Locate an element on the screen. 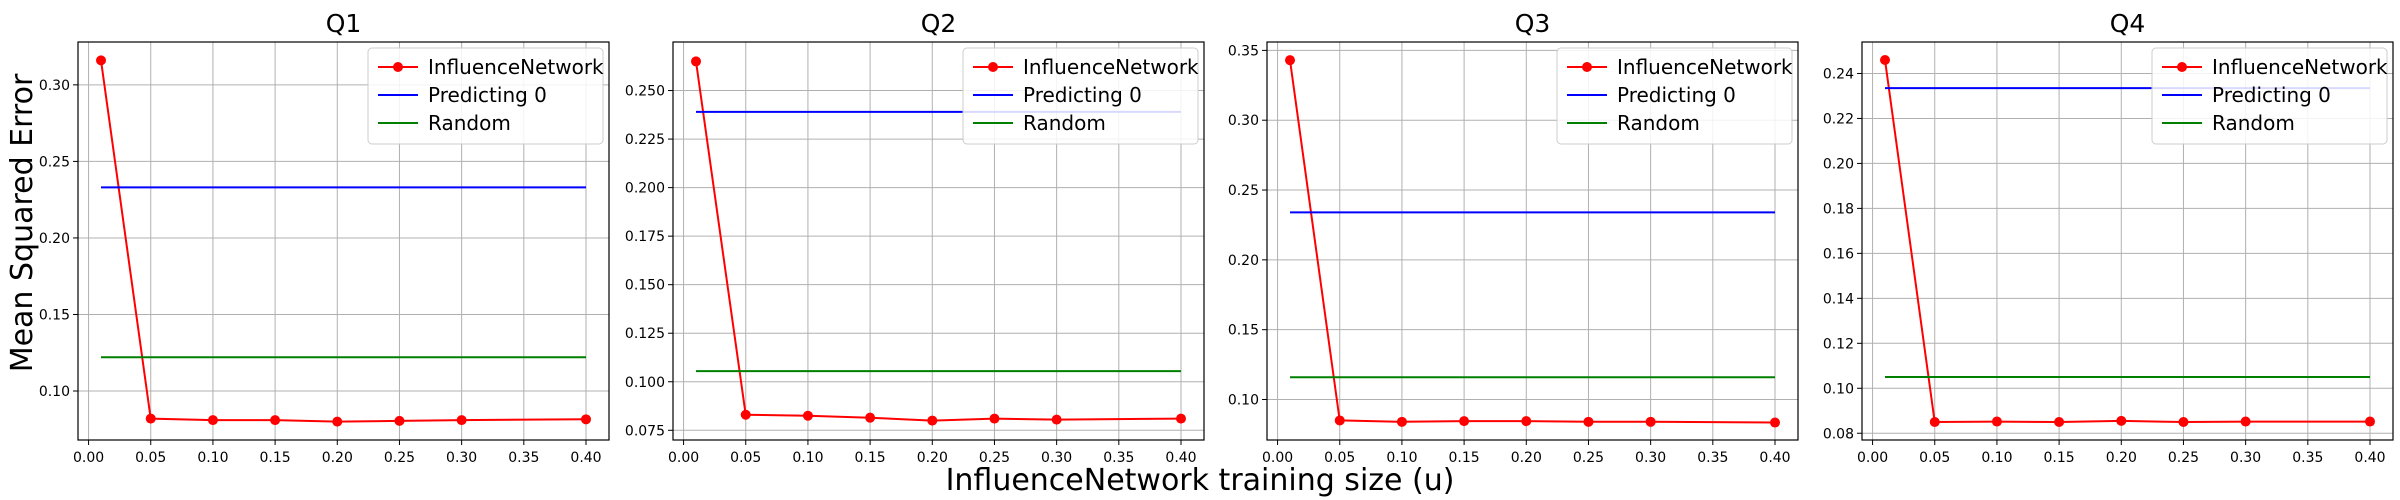 The width and height of the screenshot is (2400, 500). y-tick-label: 0.150 is located at coordinates (645, 286).